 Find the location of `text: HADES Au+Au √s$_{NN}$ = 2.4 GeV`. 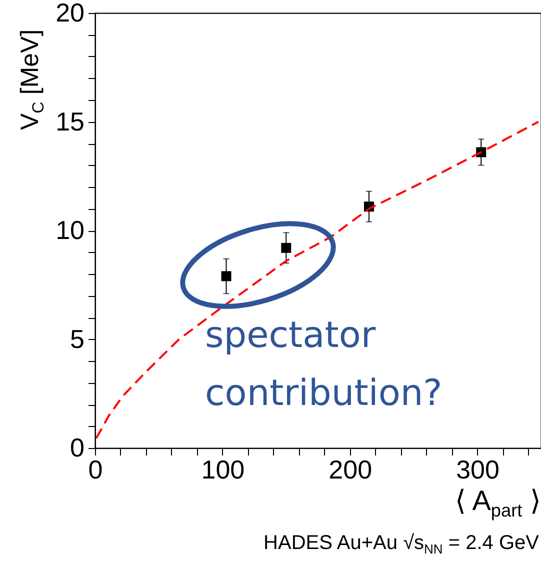

text: HADES Au+Au √s$_{NN}$ = 2.4 GeV is located at coordinates (401, 544).